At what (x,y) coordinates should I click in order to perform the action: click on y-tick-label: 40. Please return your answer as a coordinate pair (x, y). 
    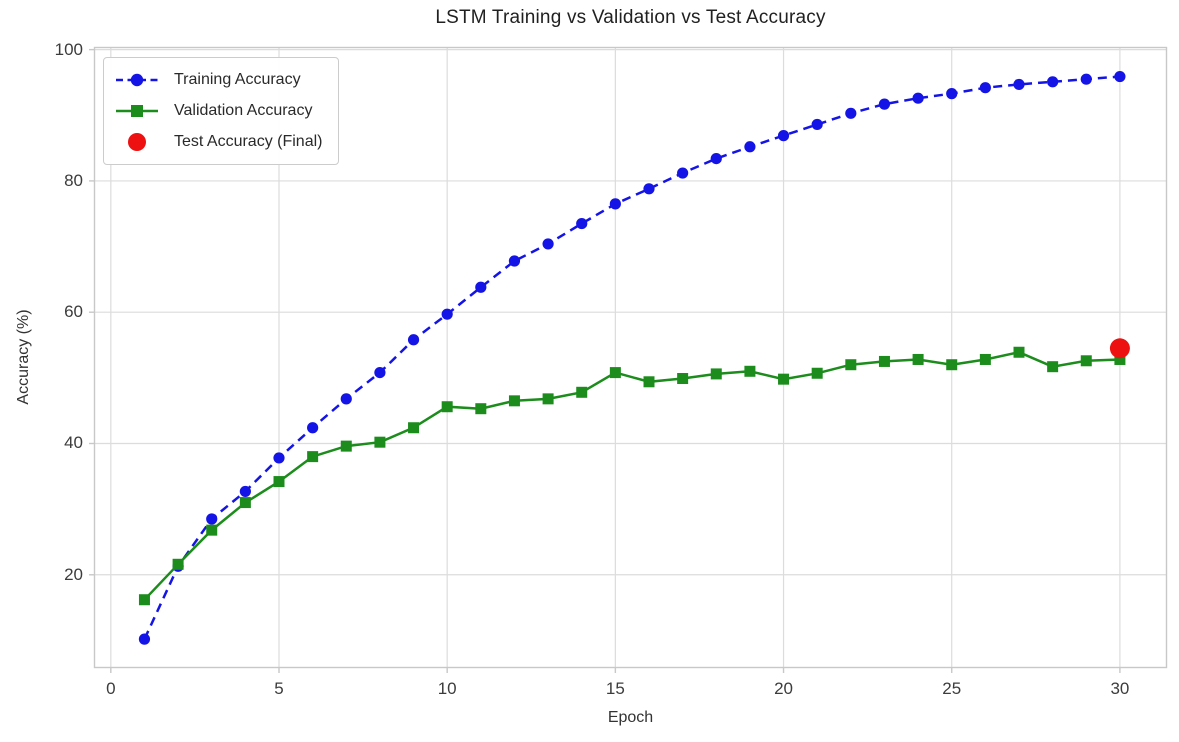
    Looking at the image, I should click on (73, 443).